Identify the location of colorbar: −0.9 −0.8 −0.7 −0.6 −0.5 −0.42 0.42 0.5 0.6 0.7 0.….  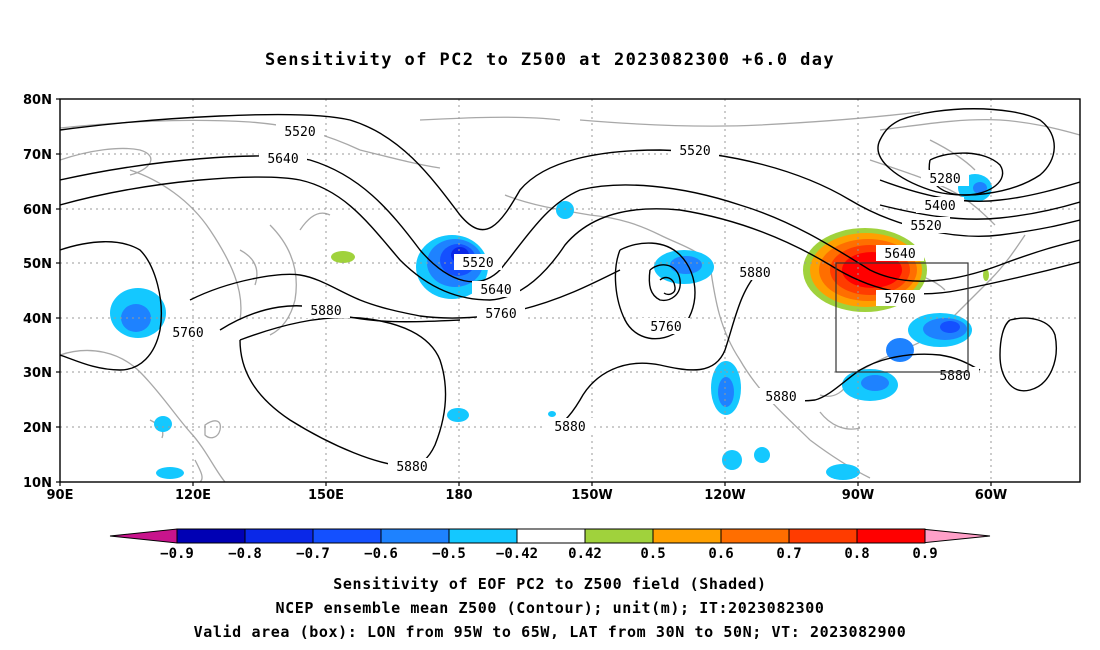
(550, 545).